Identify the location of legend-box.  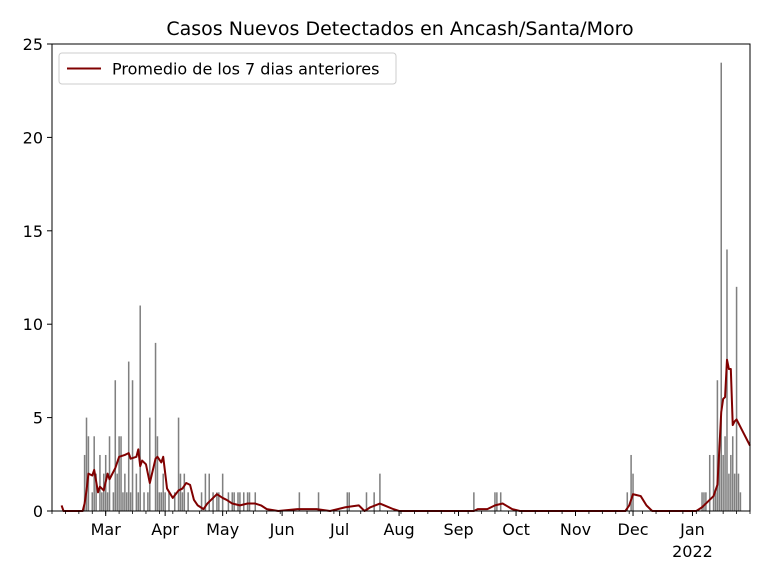
(227, 68).